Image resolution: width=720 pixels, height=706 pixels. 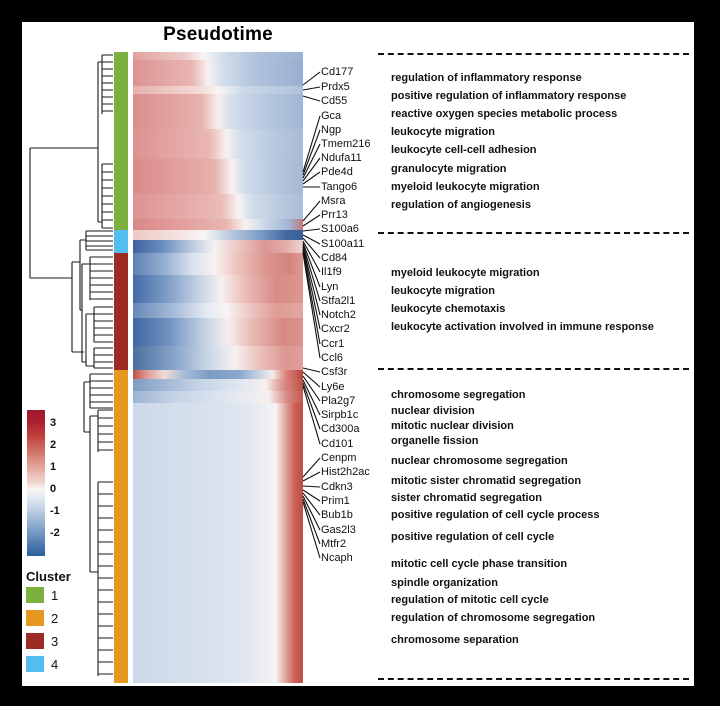 I want to click on gene-label-Ndufa11: Ndufa11, so click(x=341, y=158).